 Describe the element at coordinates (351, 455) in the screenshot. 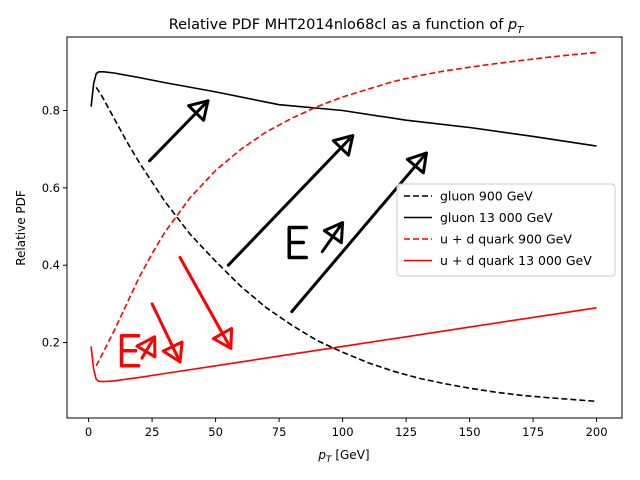

I see `x-axis-label-unit: [GeV]` at that location.